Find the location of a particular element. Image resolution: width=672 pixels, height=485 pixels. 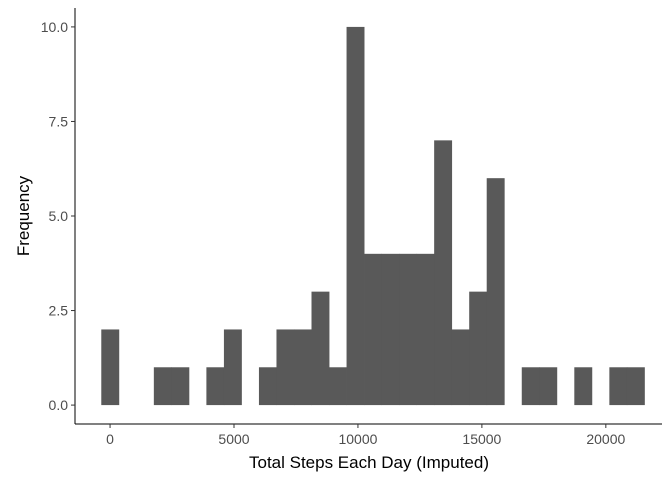

y-tick-label: 0.0 is located at coordinates (59, 405).